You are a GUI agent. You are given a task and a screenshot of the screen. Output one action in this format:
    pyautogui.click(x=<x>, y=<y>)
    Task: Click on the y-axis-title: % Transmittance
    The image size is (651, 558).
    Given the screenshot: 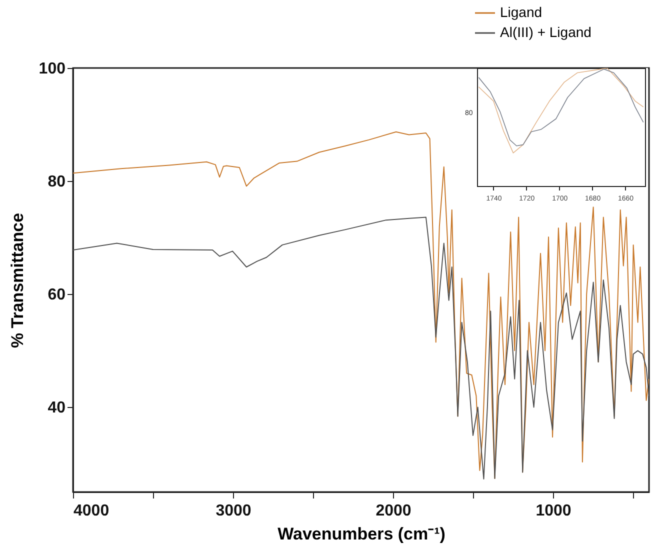 What is the action you would take?
    pyautogui.click(x=17, y=280)
    